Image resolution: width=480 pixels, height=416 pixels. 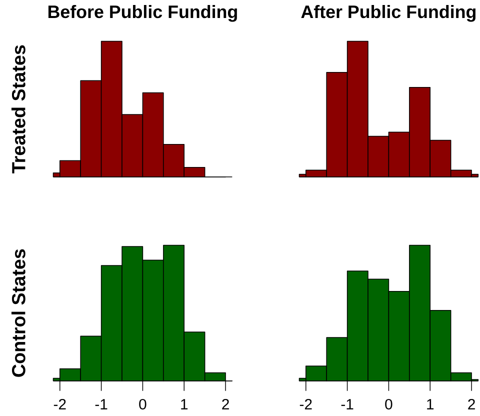 I want to click on y-axis-title: Treated States, so click(x=18, y=109).